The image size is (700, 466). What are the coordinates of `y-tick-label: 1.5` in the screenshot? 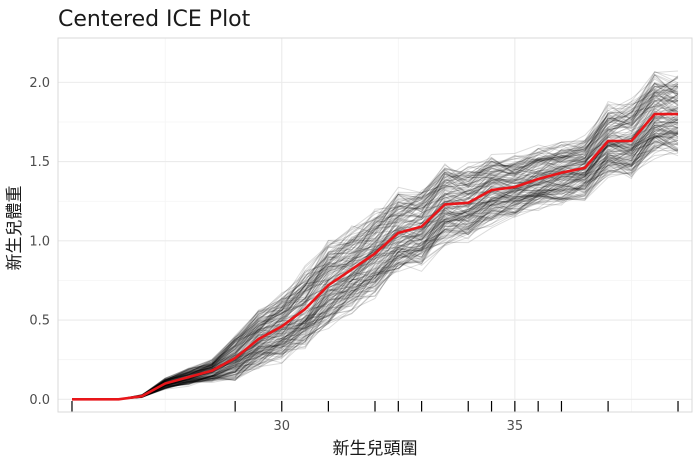 It's located at (39, 162).